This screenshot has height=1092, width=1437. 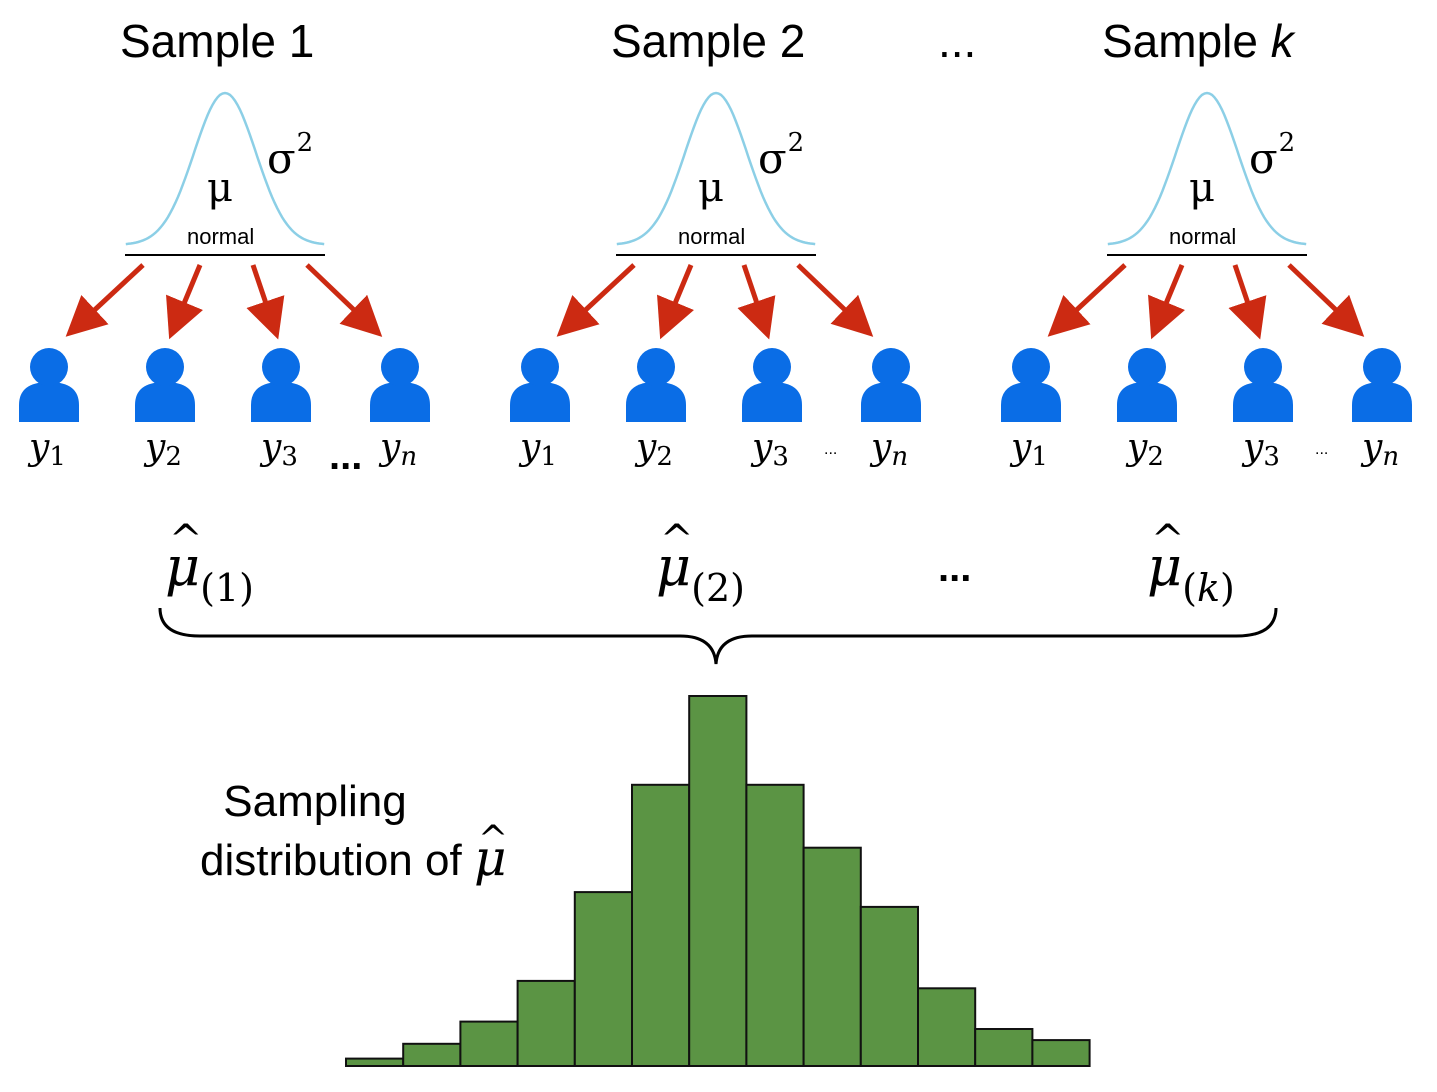 I want to click on sample-title-index: 2, so click(x=792, y=41).